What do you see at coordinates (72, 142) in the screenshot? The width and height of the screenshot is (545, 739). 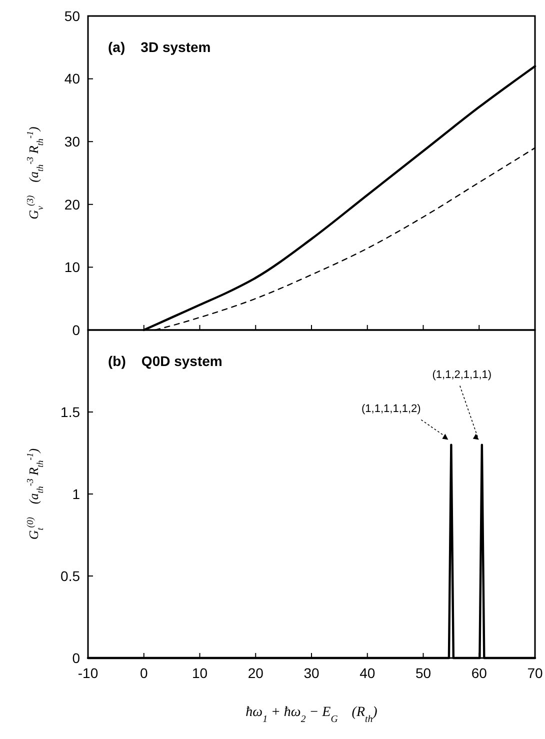 I see `y-tick-label: 30` at bounding box center [72, 142].